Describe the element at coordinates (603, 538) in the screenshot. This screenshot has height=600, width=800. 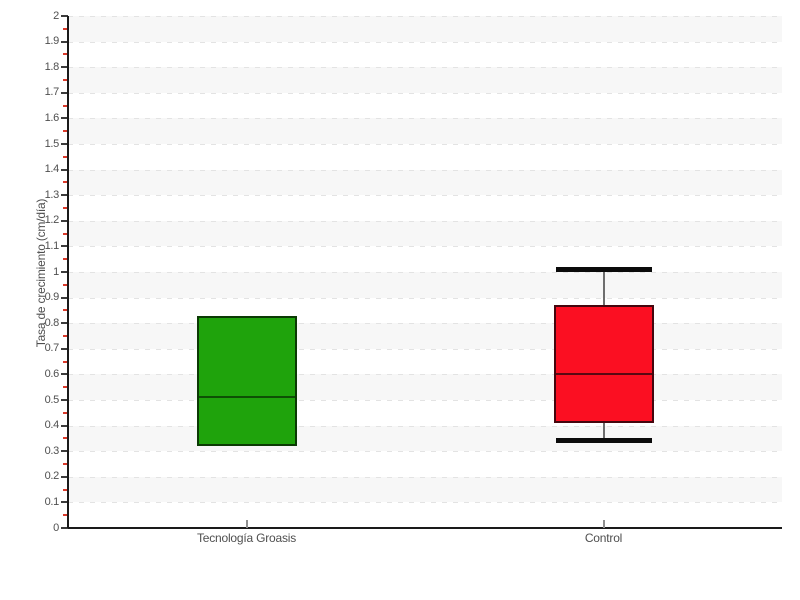
I see `x-category-label: Control` at that location.